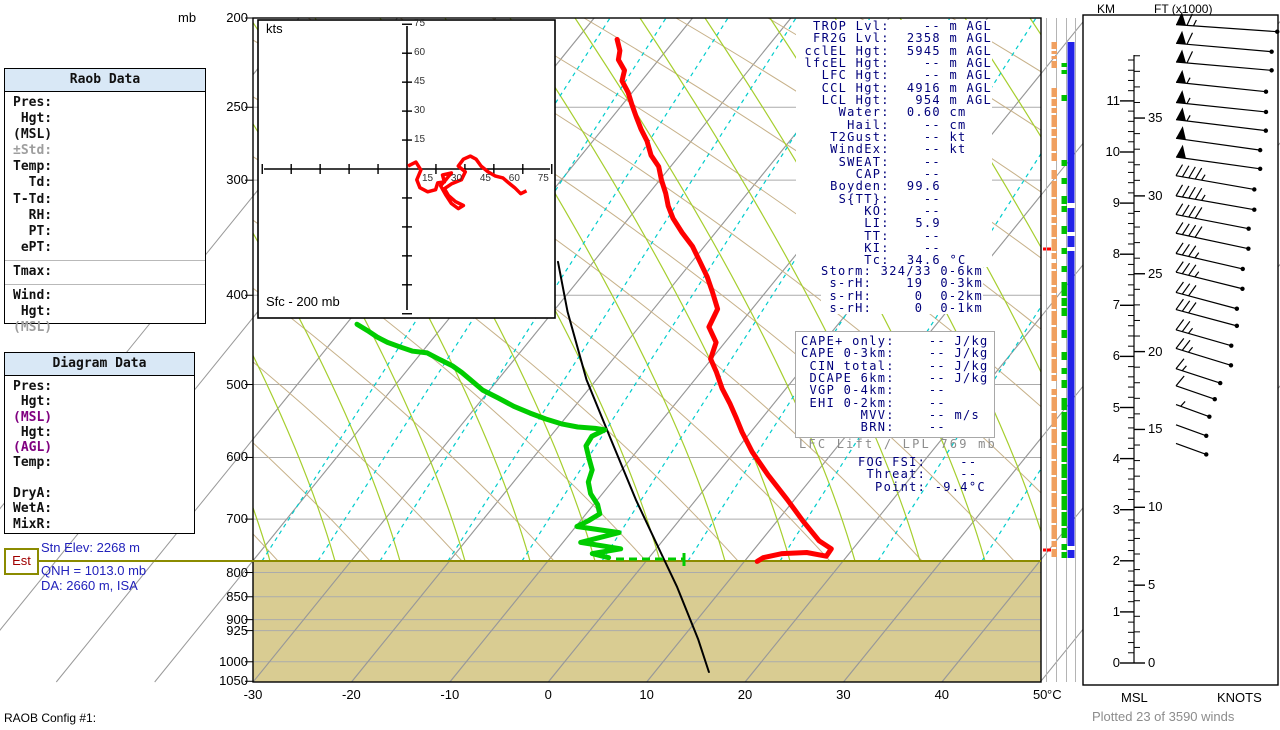 The height and width of the screenshot is (730, 1280). What do you see at coordinates (868, 235) in the screenshot?
I see `index-readout-line: TT: --` at bounding box center [868, 235].